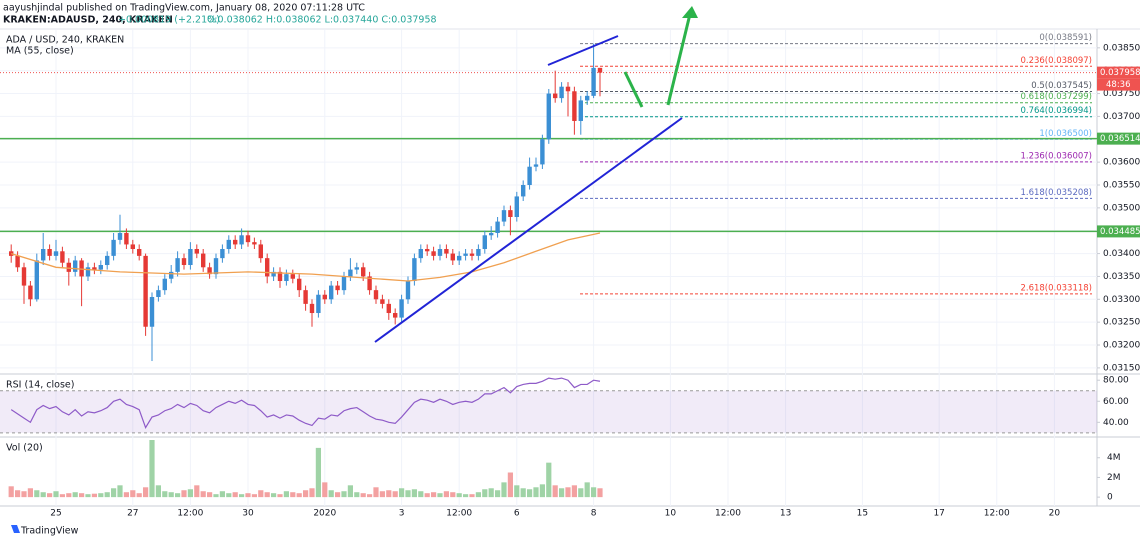 This screenshot has width=1140, height=541. What do you see at coordinates (862, 514) in the screenshot?
I see `x-tick-label: 15` at bounding box center [862, 514].